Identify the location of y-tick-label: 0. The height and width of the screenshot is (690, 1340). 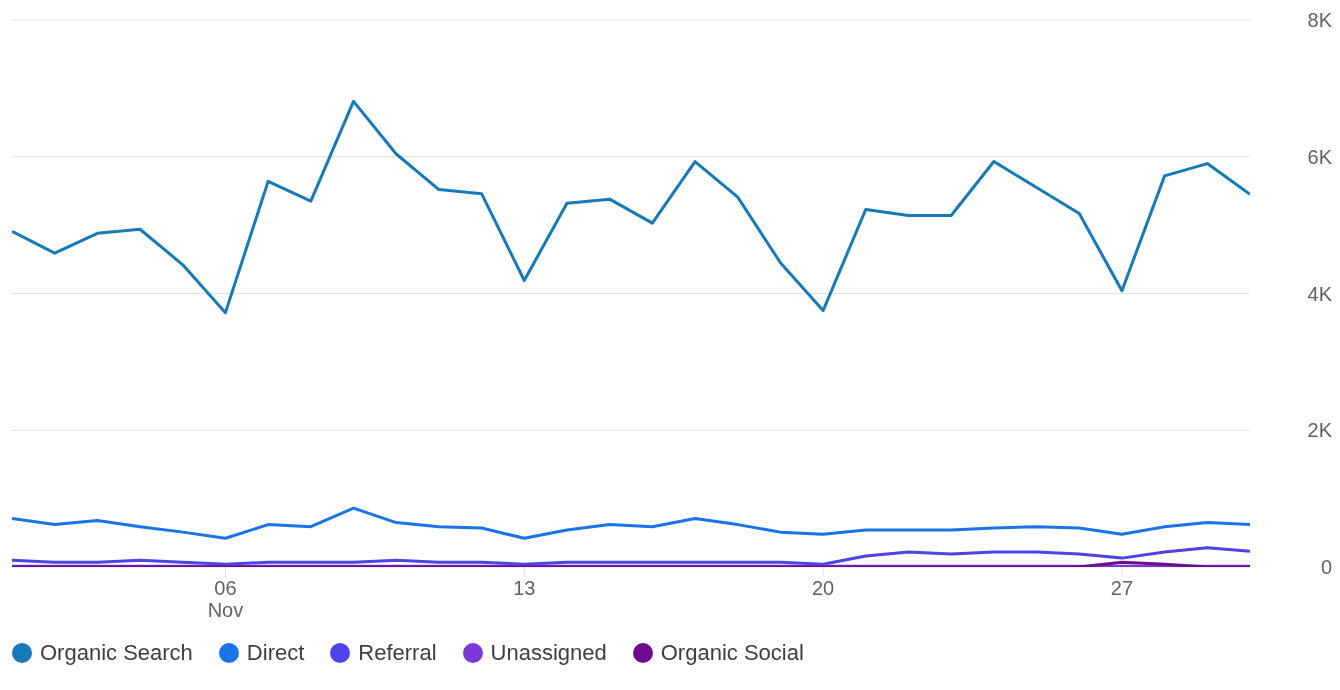
(1326, 567).